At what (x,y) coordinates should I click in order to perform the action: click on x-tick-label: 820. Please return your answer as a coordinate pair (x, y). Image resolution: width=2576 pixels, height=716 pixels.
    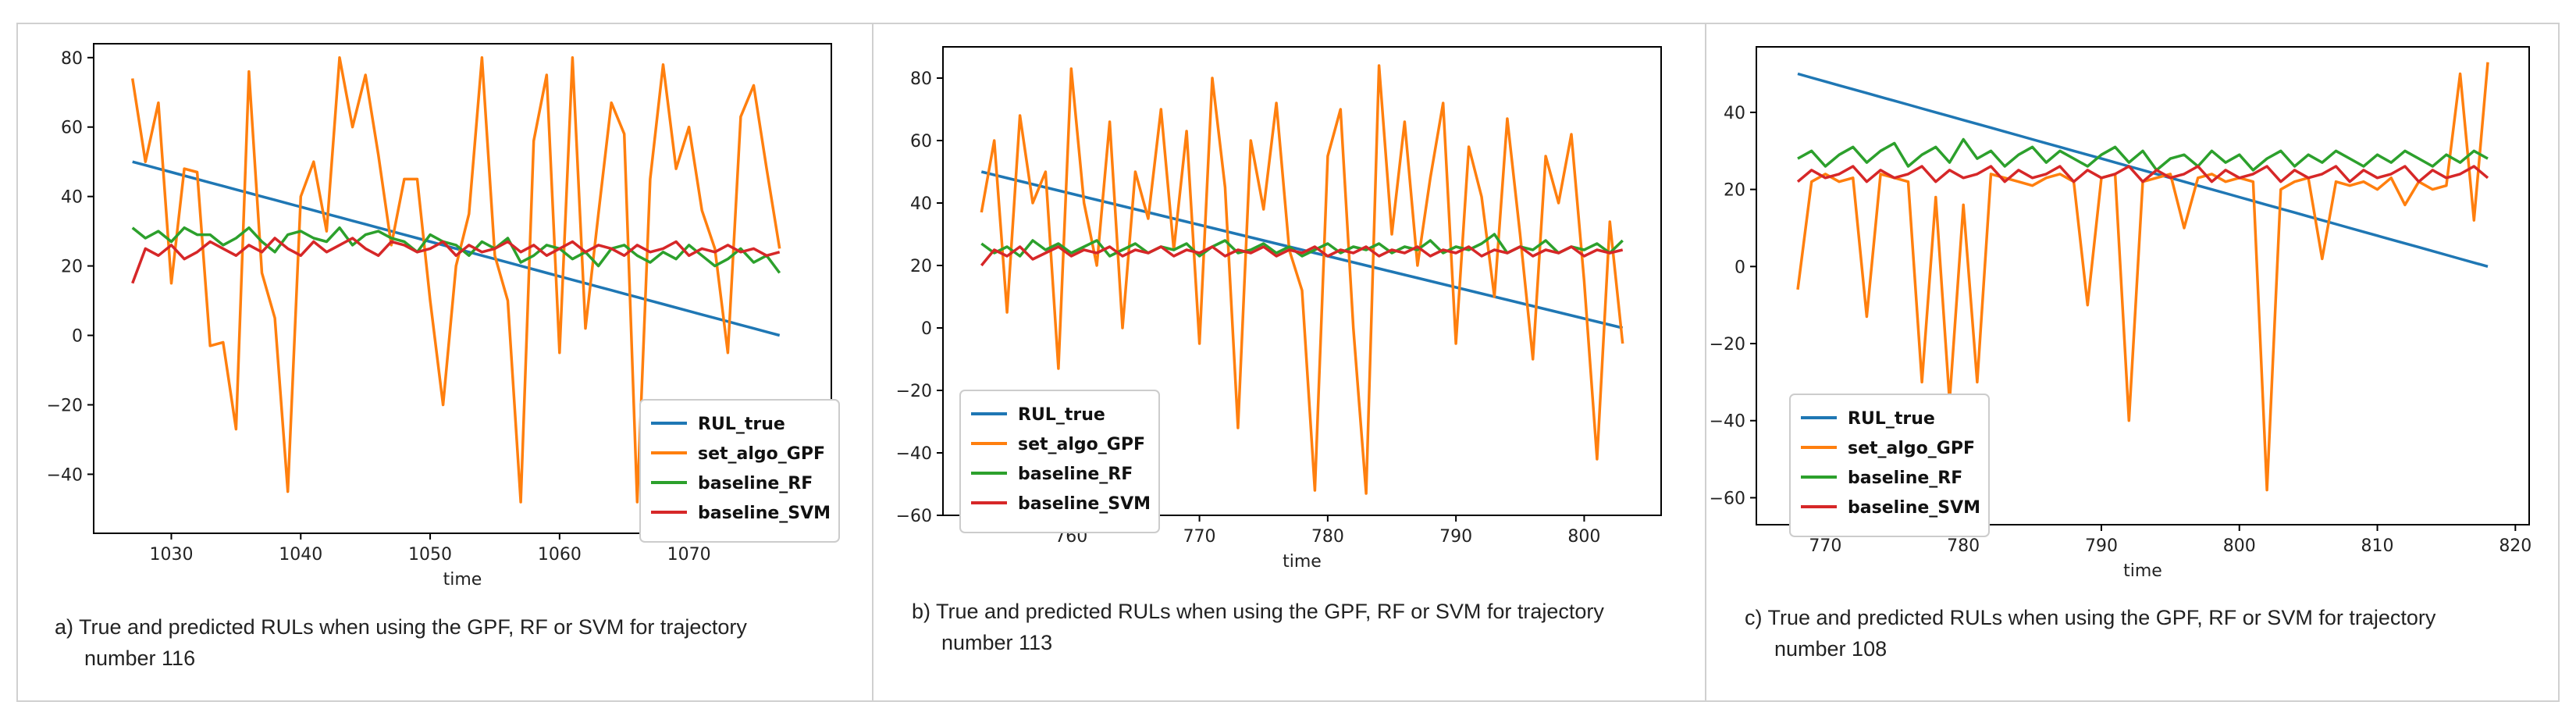
    Looking at the image, I should click on (2515, 546).